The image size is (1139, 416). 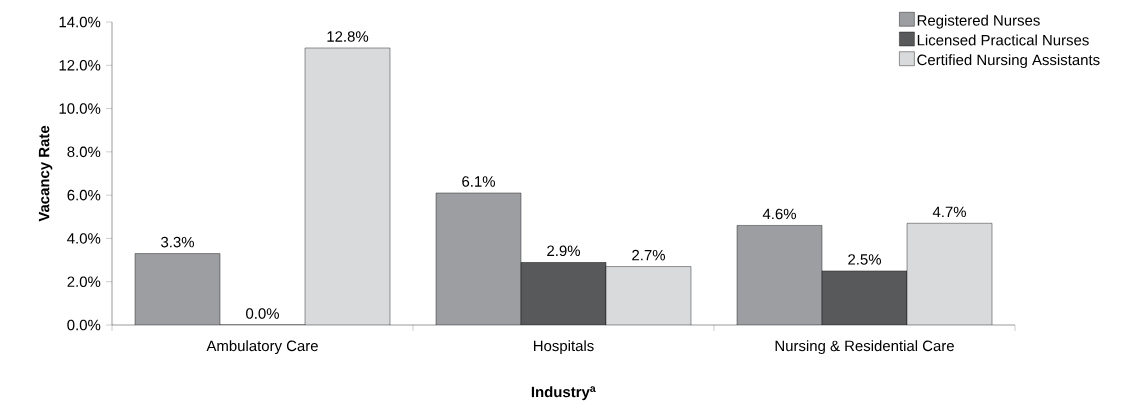 What do you see at coordinates (949, 212) in the screenshot?
I see `data-label: 4.7%` at bounding box center [949, 212].